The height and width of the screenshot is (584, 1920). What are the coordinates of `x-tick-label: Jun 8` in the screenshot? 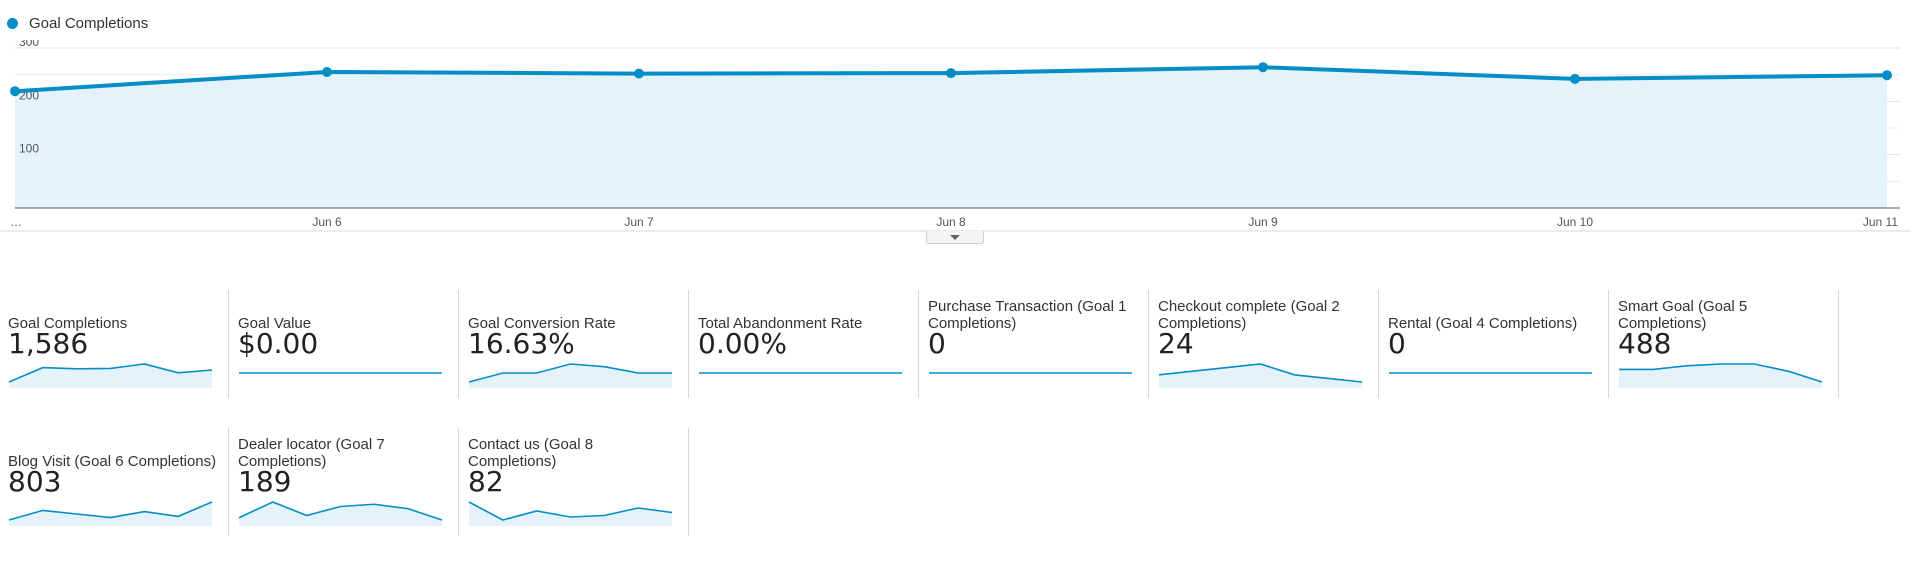 It's located at (951, 222).